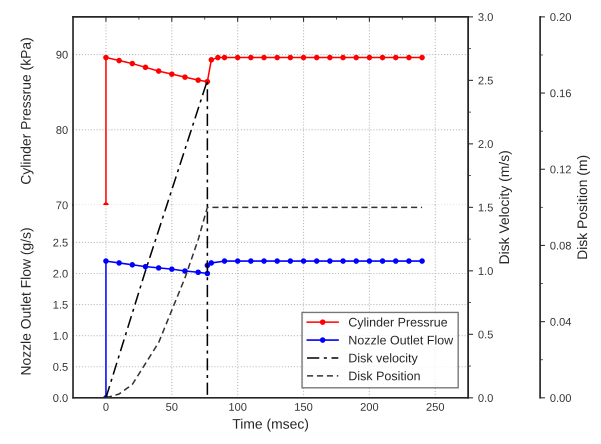  I want to click on x-axis-title: Time (msec), so click(270, 425).